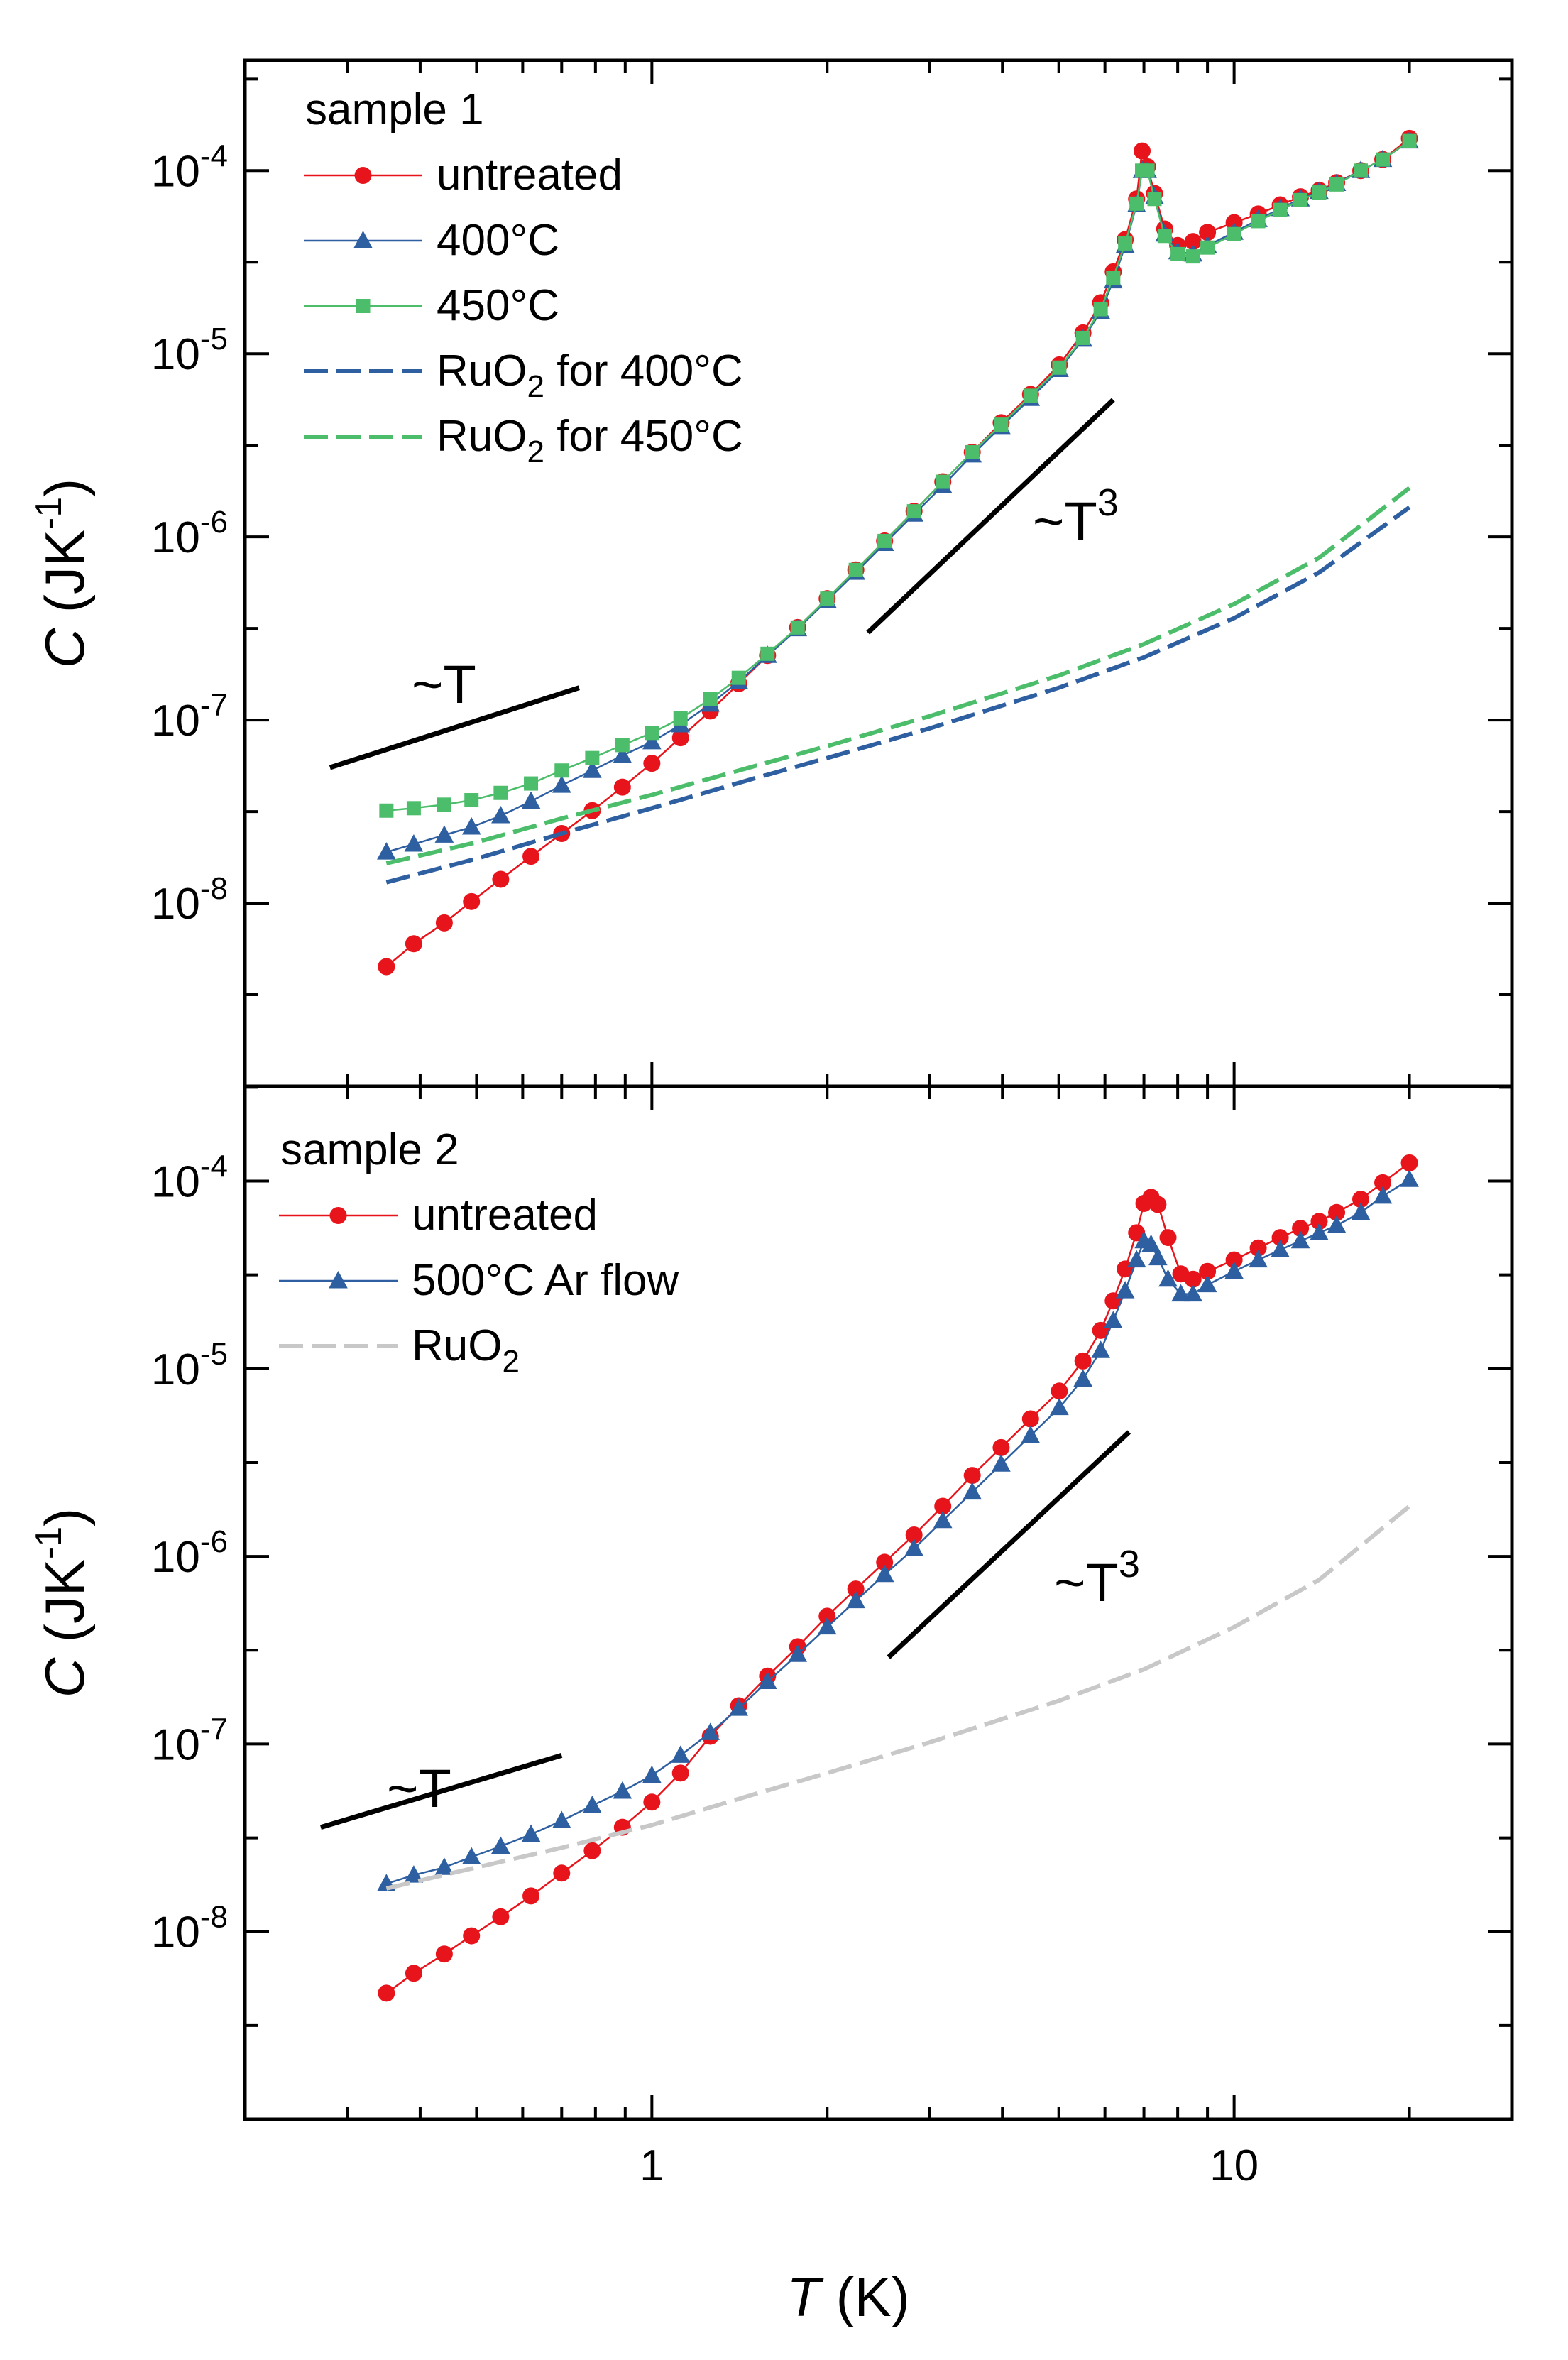  What do you see at coordinates (370, 1149) in the screenshot?
I see `legend-header: sample 2` at bounding box center [370, 1149].